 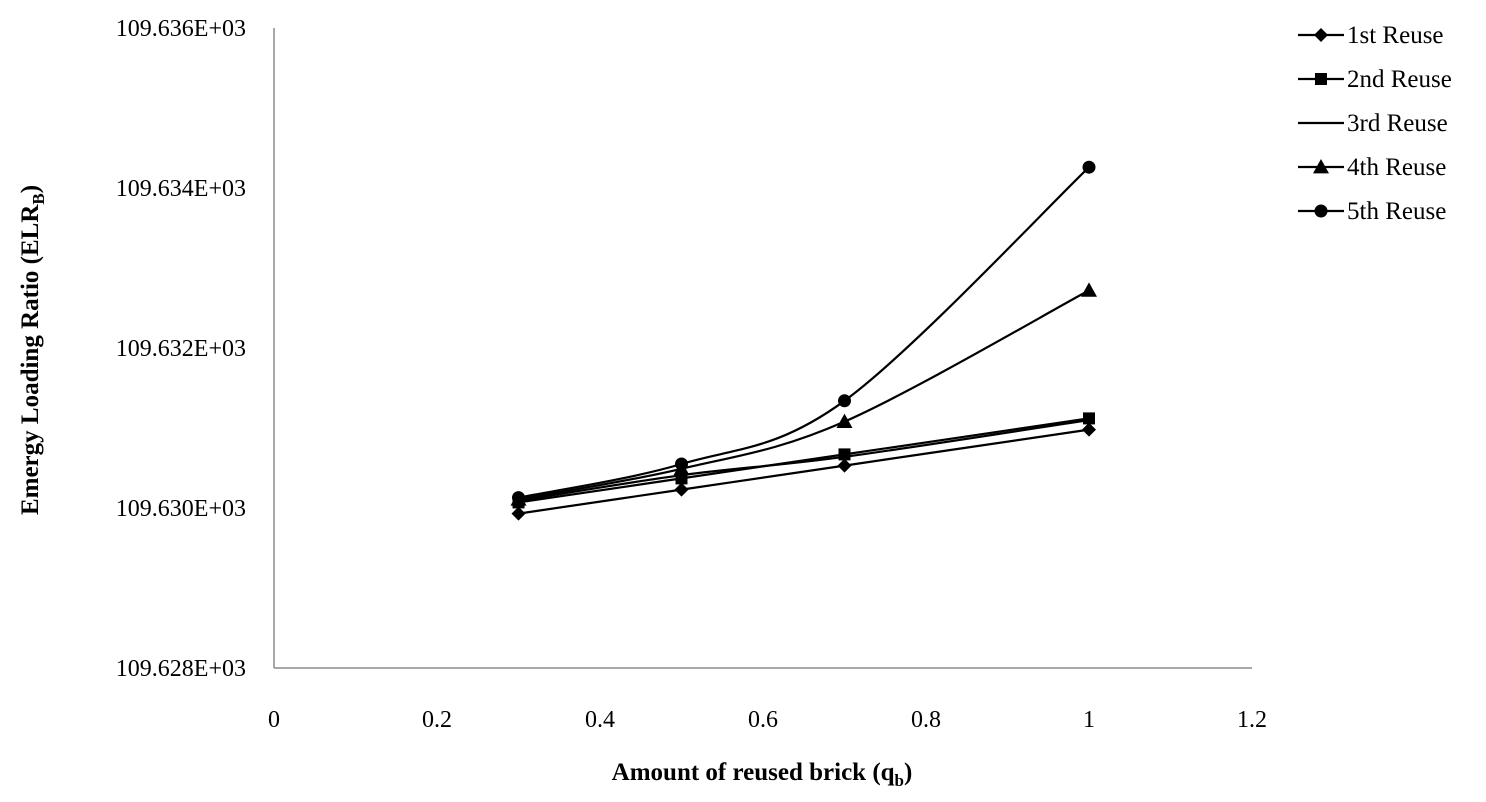 I want to click on legend-item: 2nd Reuse, so click(x=1375, y=79).